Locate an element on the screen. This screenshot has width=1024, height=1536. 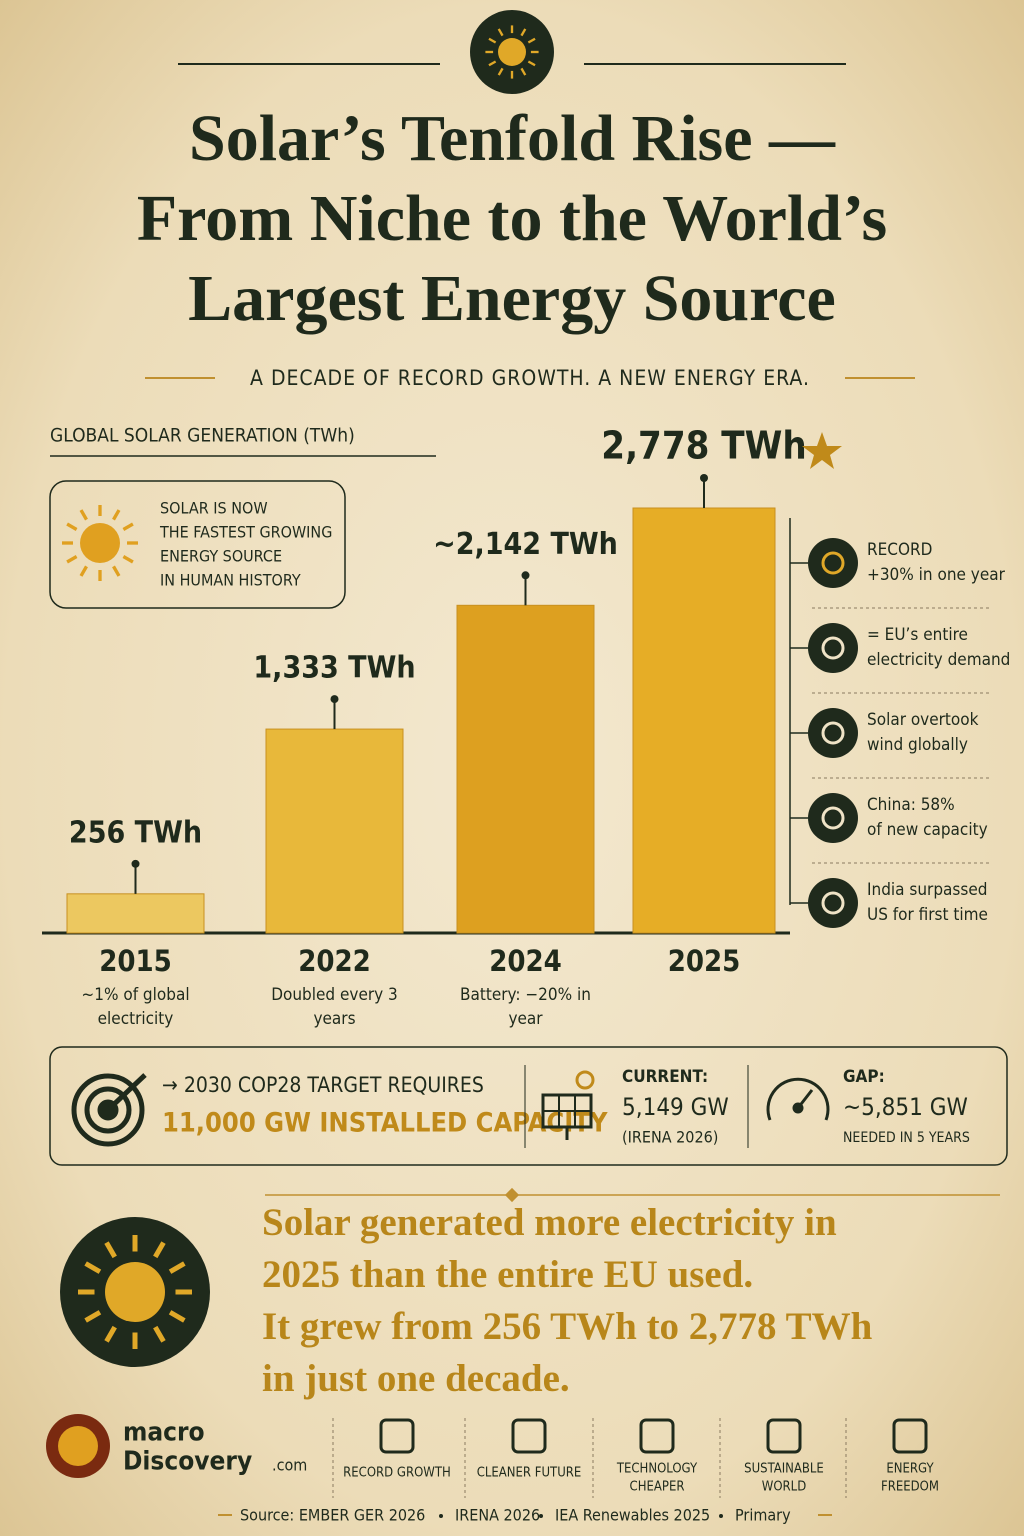
value-label: 256 TWh is located at coordinates (135, 832).